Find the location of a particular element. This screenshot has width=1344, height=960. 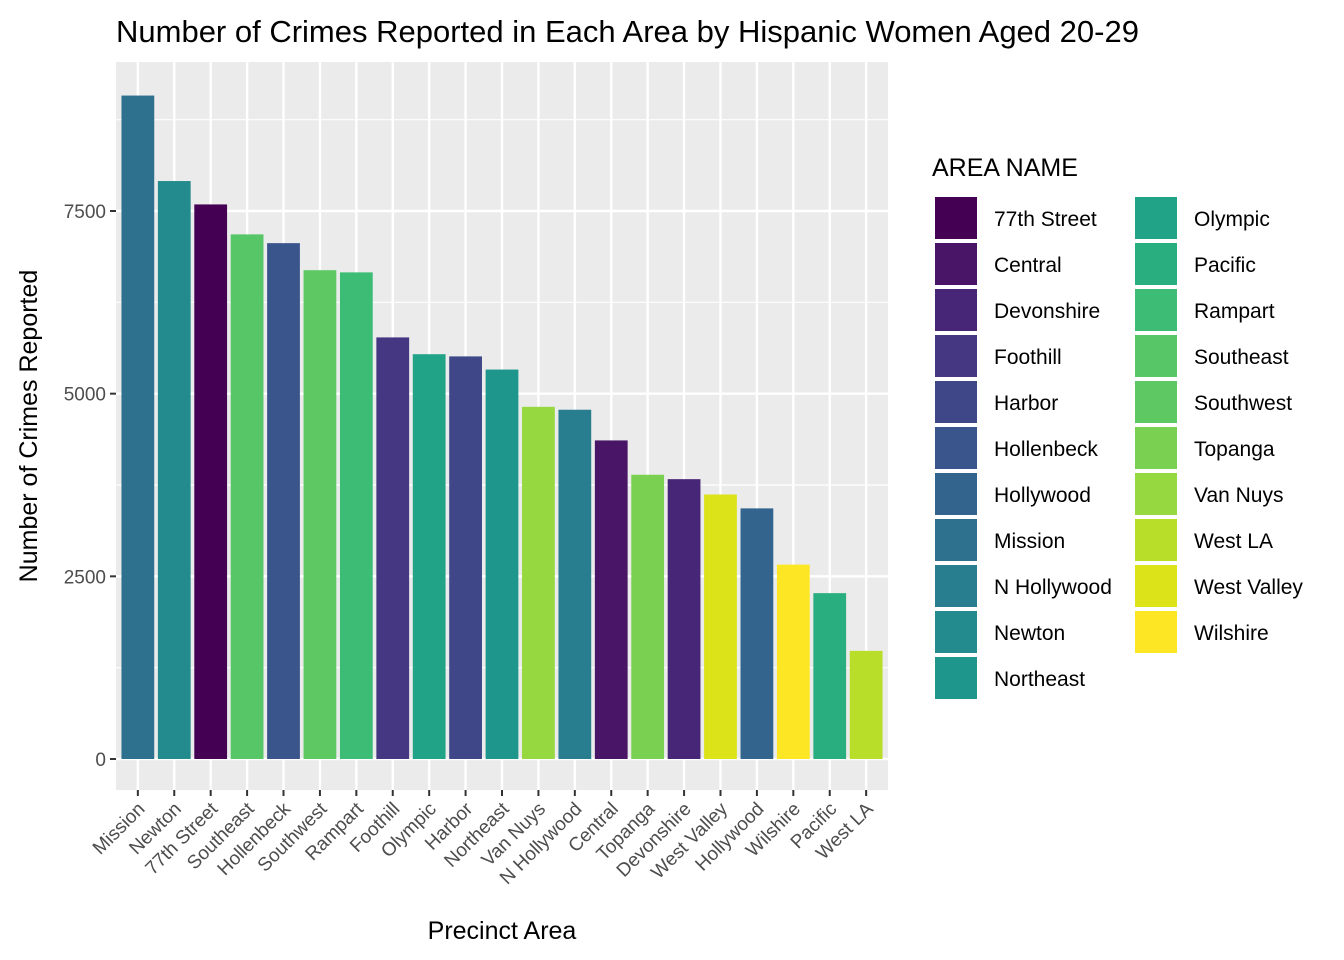

bar-southwest is located at coordinates (320, 514).